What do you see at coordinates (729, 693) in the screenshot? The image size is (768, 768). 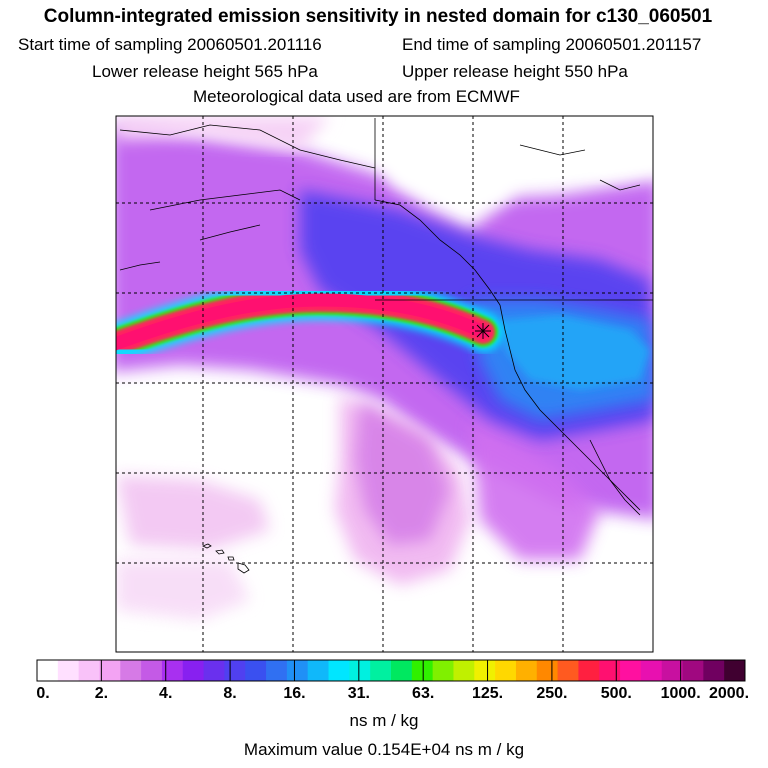 I see `colorbar-tick-label: 2000.` at bounding box center [729, 693].